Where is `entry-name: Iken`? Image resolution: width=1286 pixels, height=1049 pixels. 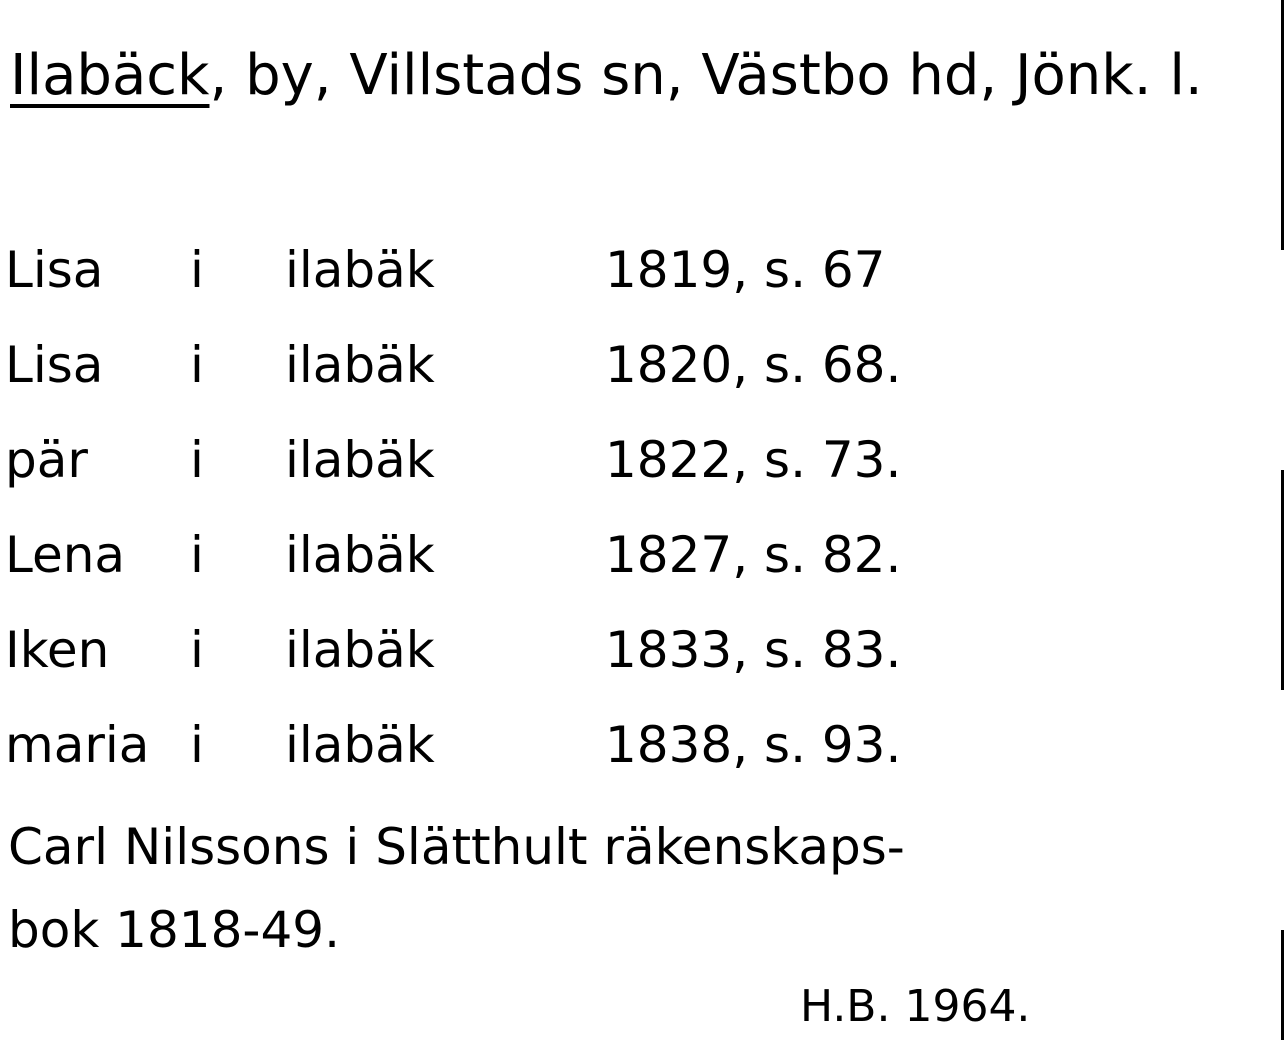 entry-name: Iken is located at coordinates (57, 650).